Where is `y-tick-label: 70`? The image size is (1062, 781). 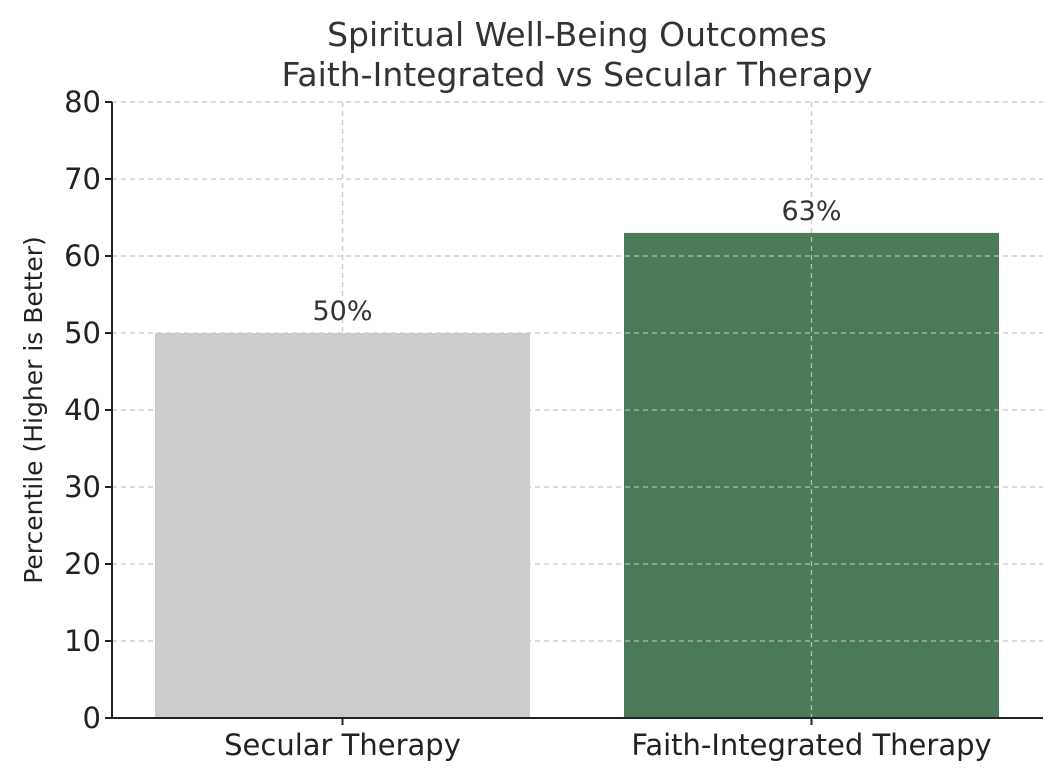 y-tick-label: 70 is located at coordinates (82, 179).